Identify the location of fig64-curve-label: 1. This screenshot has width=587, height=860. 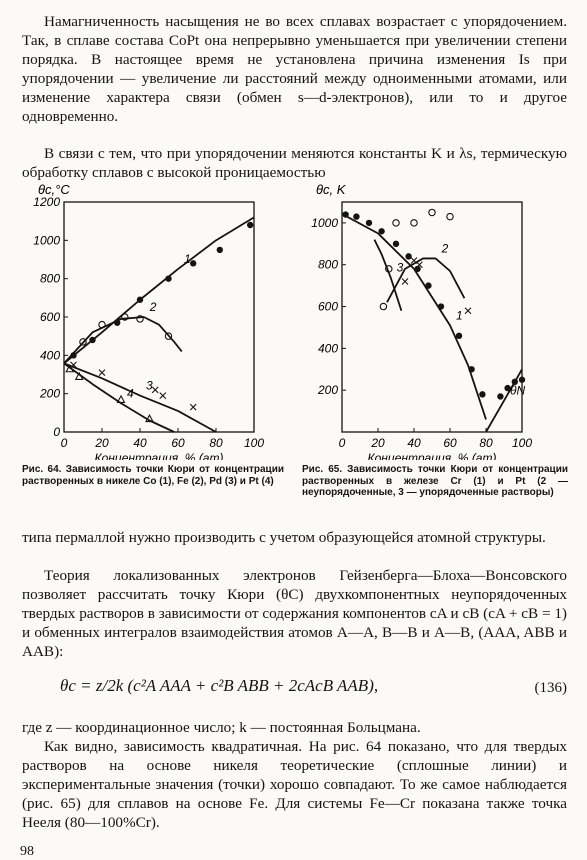
(187, 259).